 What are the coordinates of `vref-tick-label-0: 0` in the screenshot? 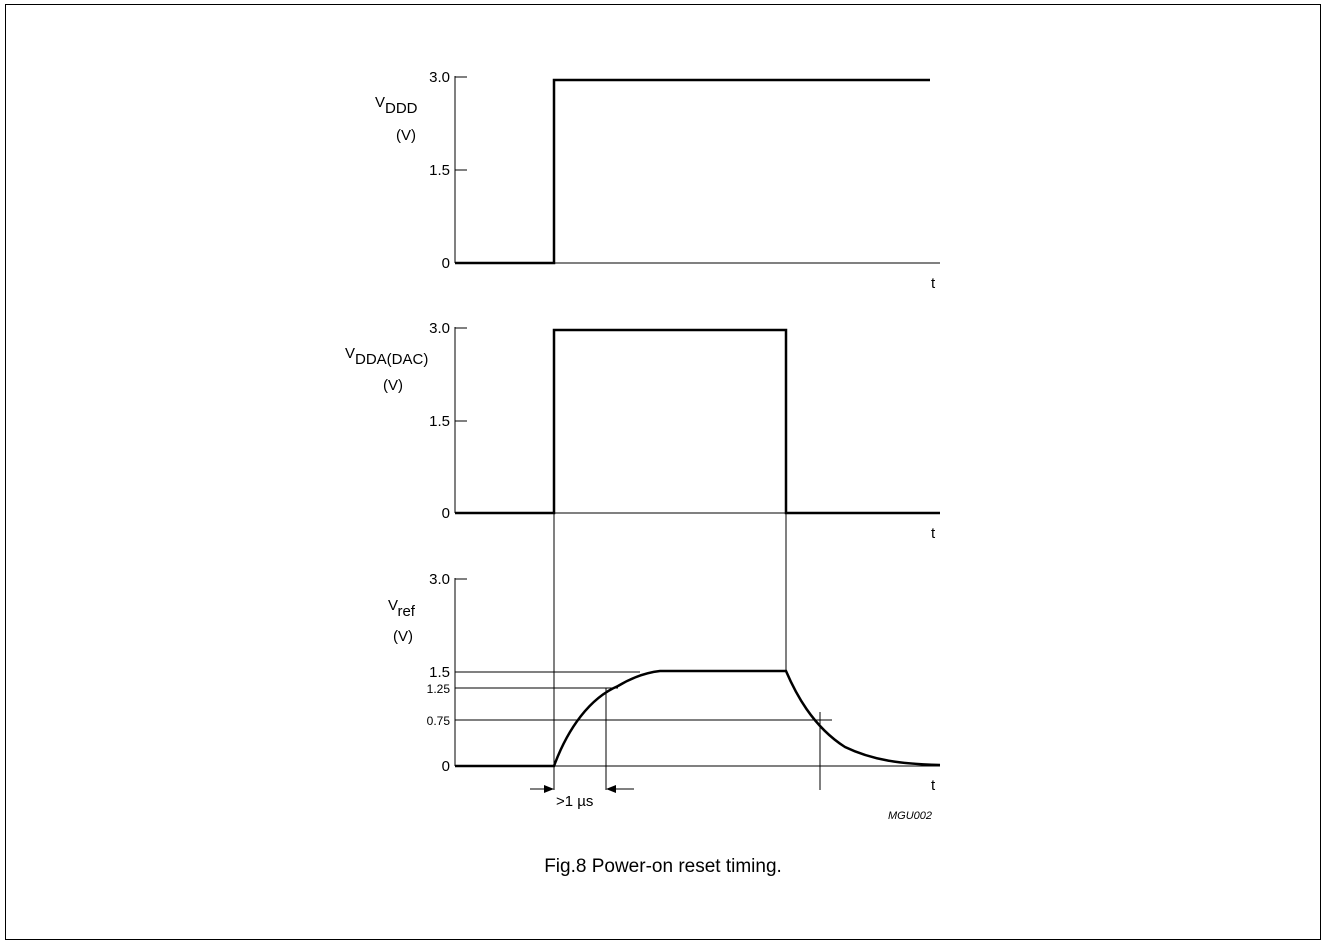 It's located at (446, 766).